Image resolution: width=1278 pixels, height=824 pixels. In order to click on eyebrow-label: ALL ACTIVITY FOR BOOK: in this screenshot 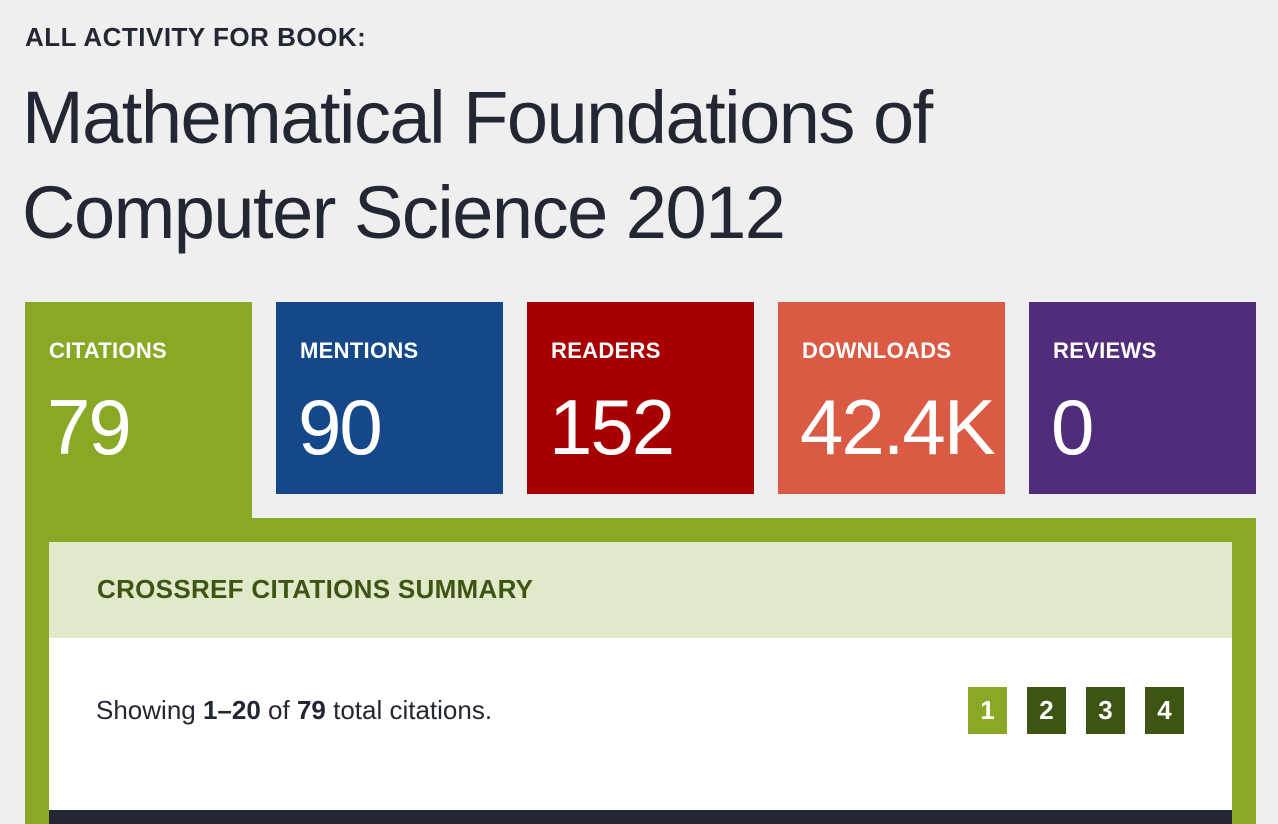, I will do `click(196, 37)`.